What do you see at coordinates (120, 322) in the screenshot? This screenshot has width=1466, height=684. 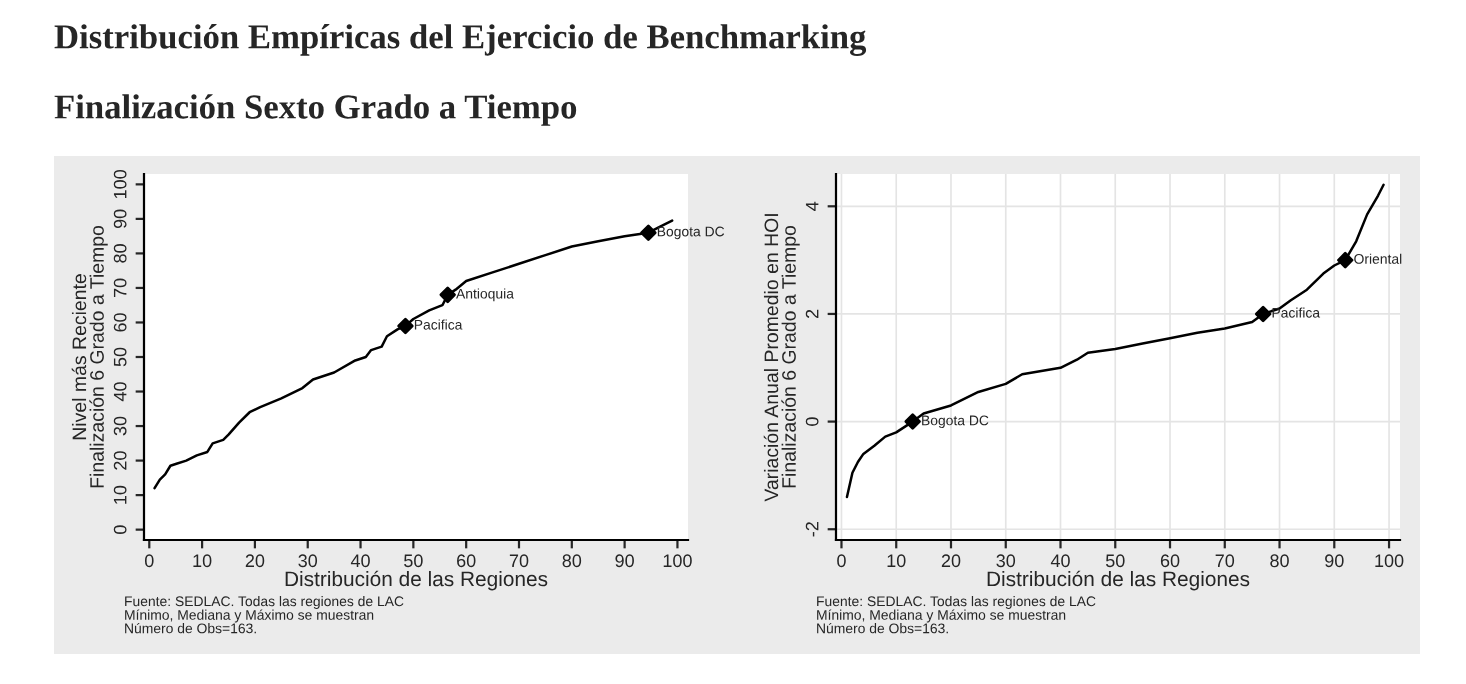 I see `y-tick-label: 60` at bounding box center [120, 322].